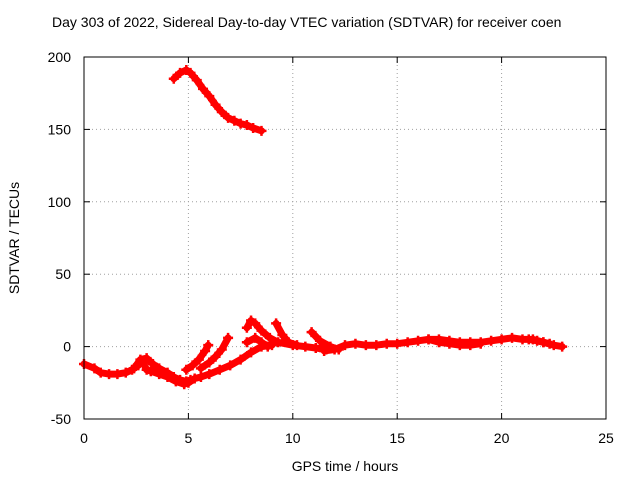  Describe the element at coordinates (84, 438) in the screenshot. I see `x-tick-label: 0` at that location.